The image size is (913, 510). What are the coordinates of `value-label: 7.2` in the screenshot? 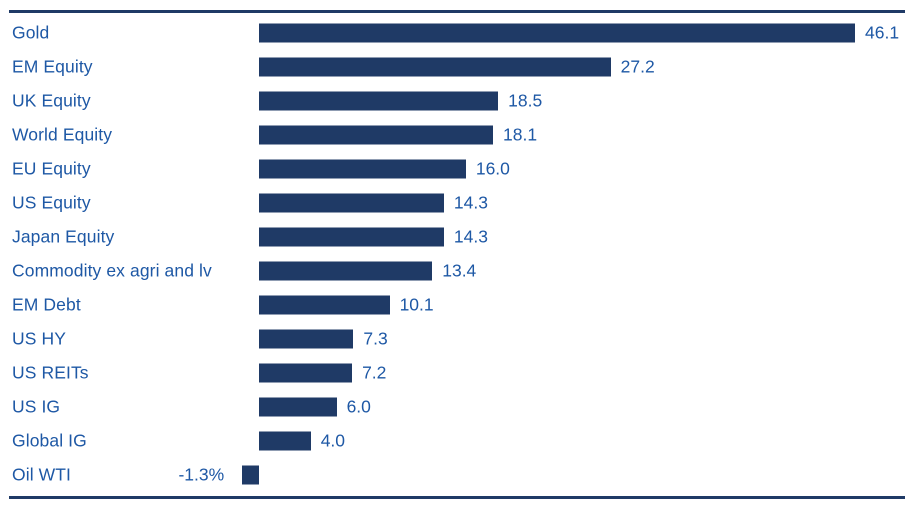 It's located at (374, 372).